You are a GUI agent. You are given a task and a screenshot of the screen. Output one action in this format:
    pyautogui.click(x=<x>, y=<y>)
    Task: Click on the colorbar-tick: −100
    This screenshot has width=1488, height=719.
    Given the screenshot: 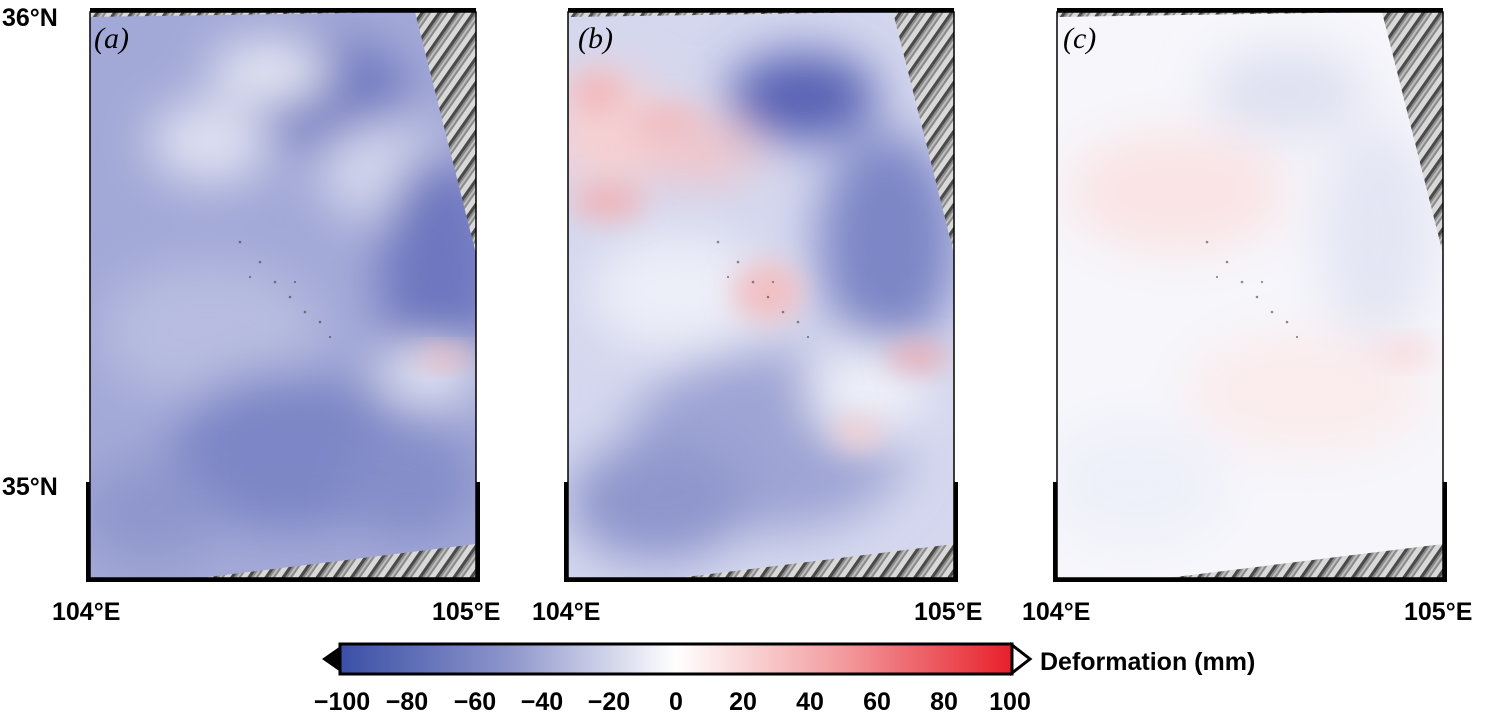 What is the action you would take?
    pyautogui.click(x=342, y=702)
    